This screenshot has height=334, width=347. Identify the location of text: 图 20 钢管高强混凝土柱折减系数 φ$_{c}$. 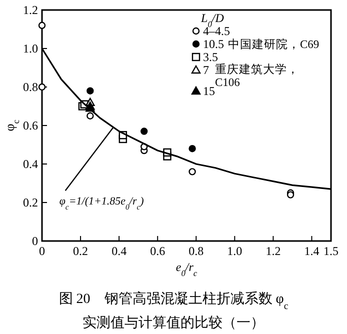
(173, 301).